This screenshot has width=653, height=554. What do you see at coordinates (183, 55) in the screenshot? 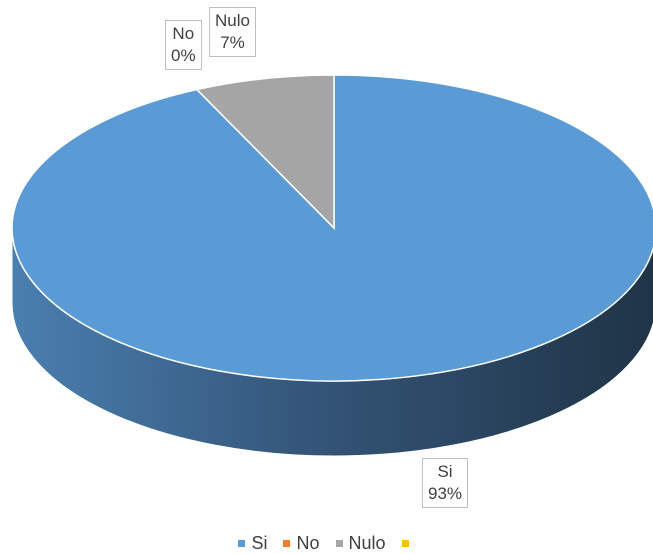
I see `data-label-no-value: 0%` at bounding box center [183, 55].